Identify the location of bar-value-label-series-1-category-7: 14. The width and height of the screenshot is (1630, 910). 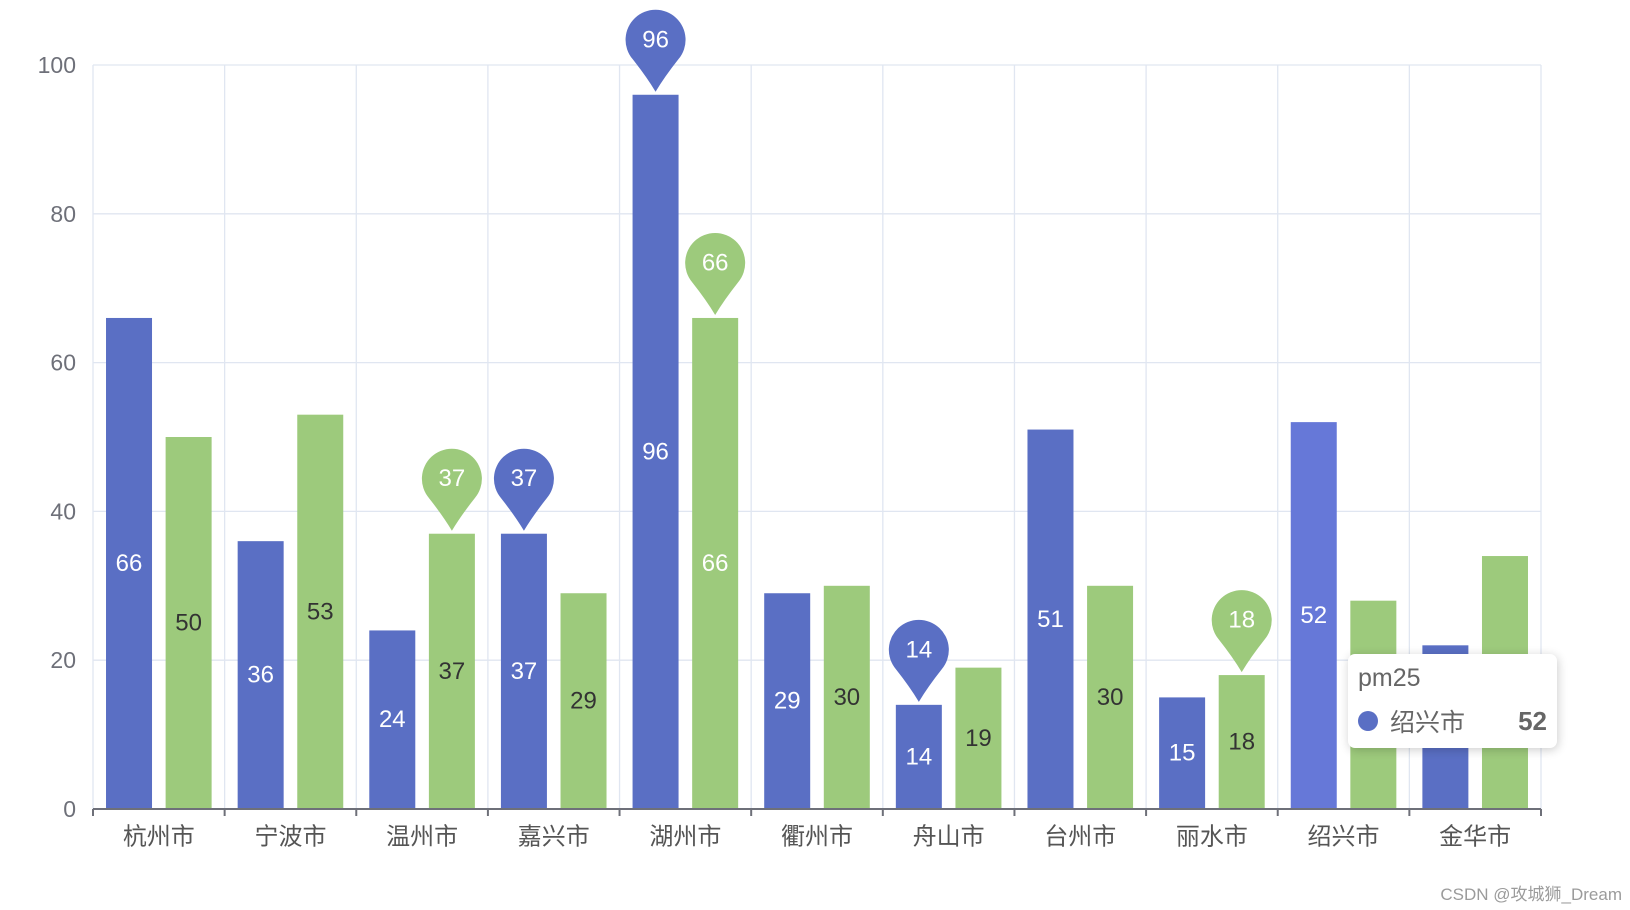
(918, 756).